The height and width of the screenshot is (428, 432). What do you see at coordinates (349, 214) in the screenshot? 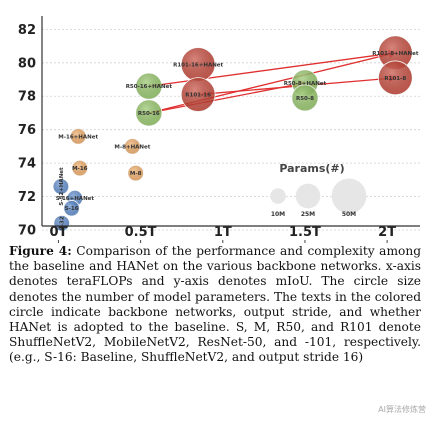
I see `legend-label: 50M` at bounding box center [349, 214].